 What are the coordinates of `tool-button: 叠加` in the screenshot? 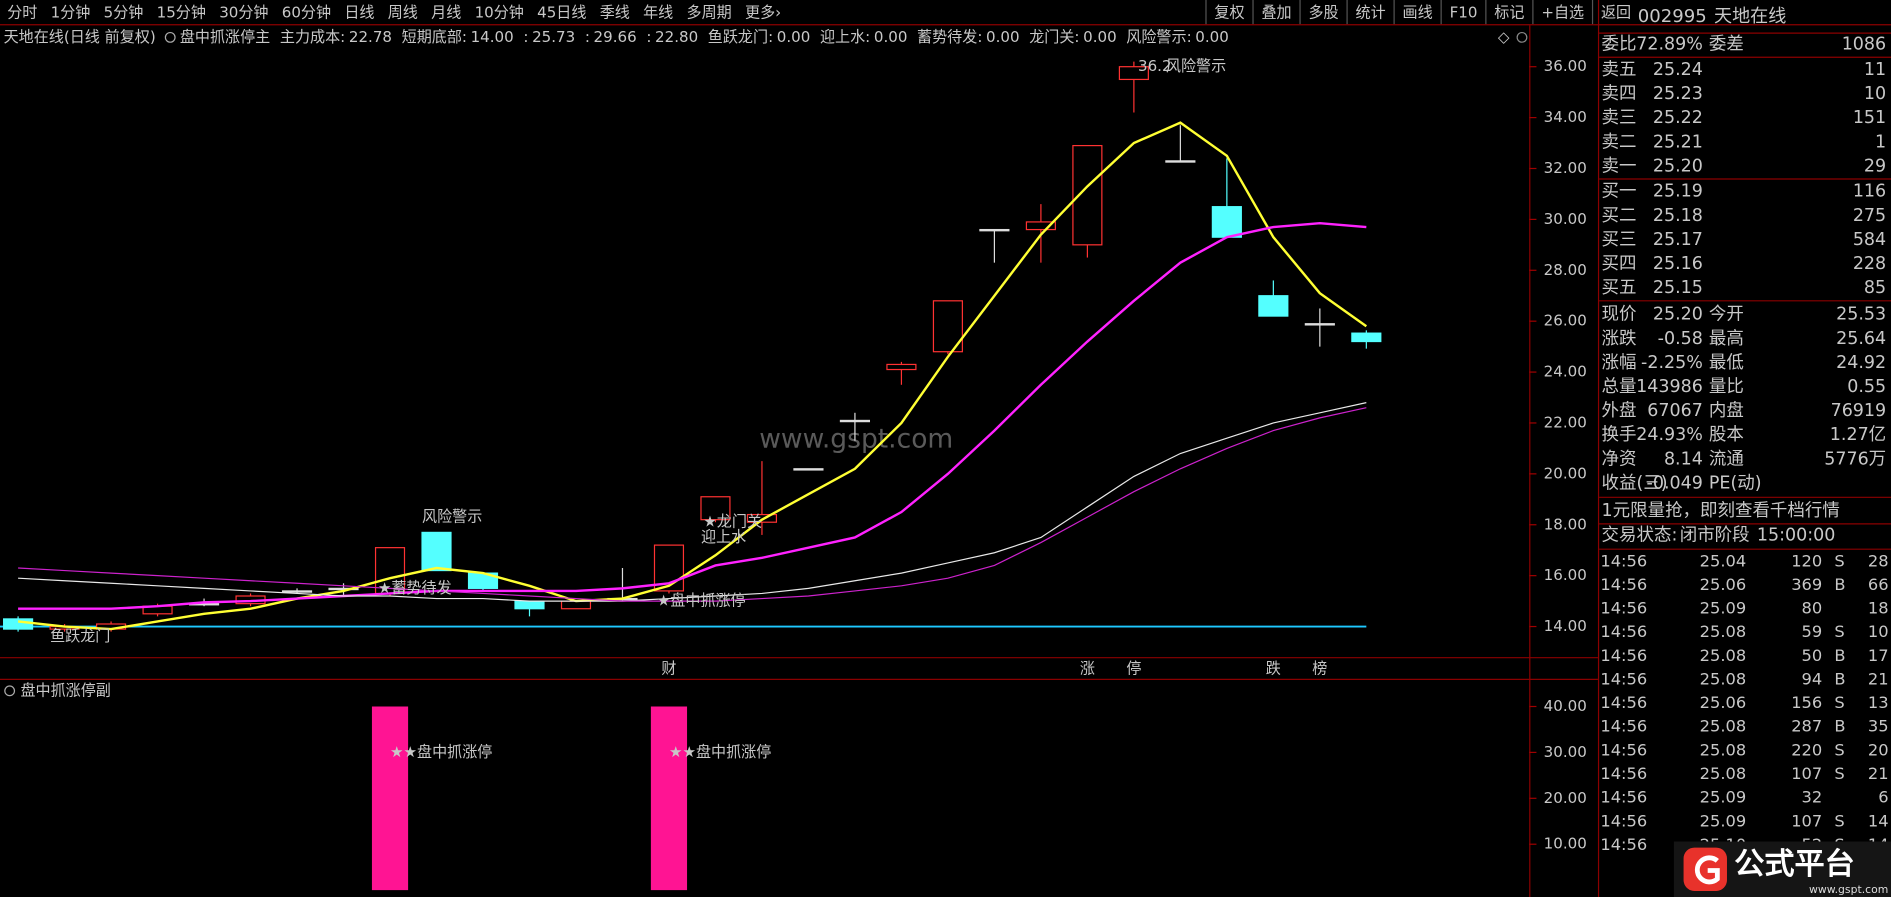 It's located at (1276, 13).